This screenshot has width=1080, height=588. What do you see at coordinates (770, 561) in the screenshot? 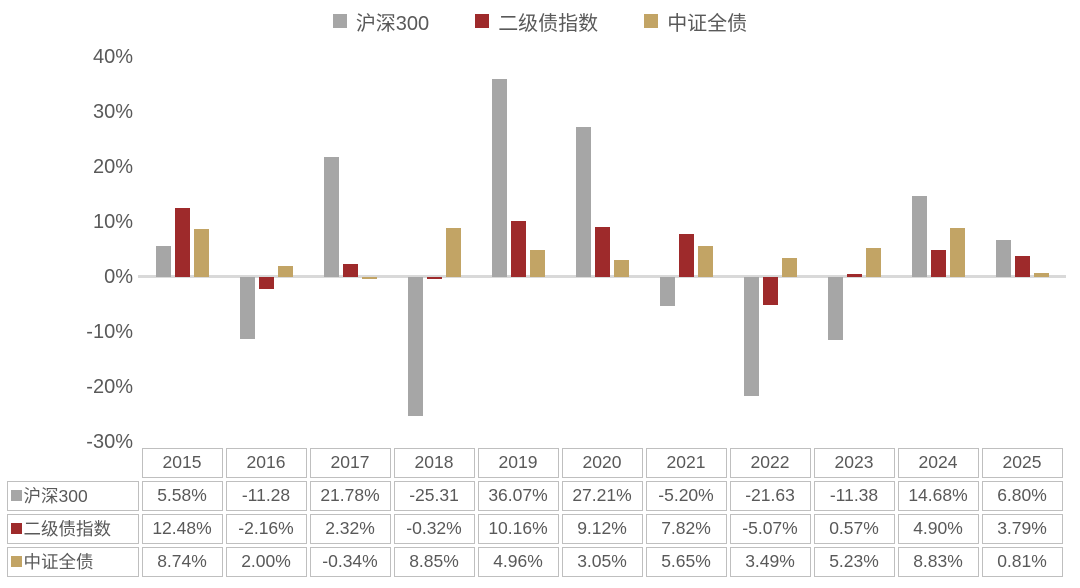
I see `table-value-cell: 3.49%` at bounding box center [770, 561].